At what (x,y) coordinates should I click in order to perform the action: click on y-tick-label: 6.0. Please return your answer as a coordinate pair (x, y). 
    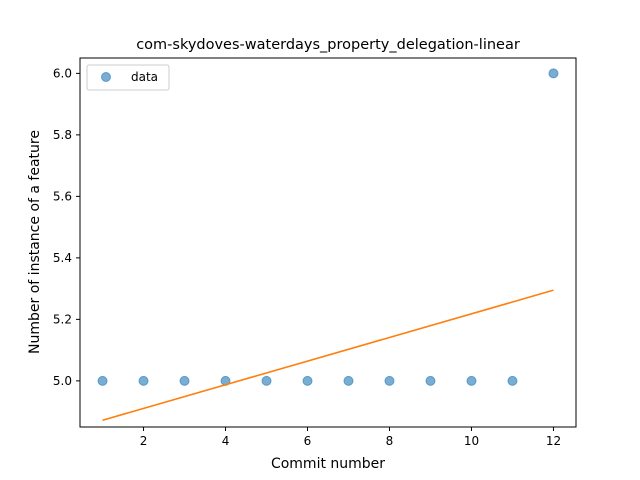
    Looking at the image, I should click on (62, 73).